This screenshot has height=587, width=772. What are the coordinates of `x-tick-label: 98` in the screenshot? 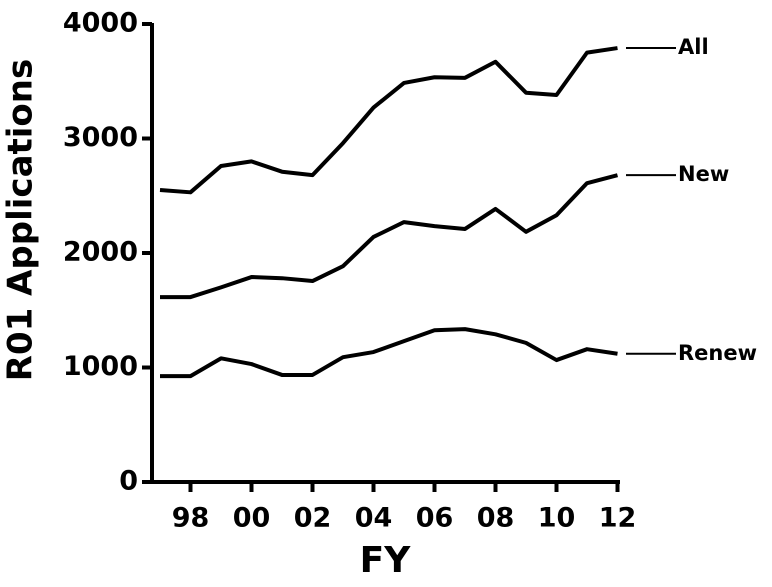 It's located at (191, 518).